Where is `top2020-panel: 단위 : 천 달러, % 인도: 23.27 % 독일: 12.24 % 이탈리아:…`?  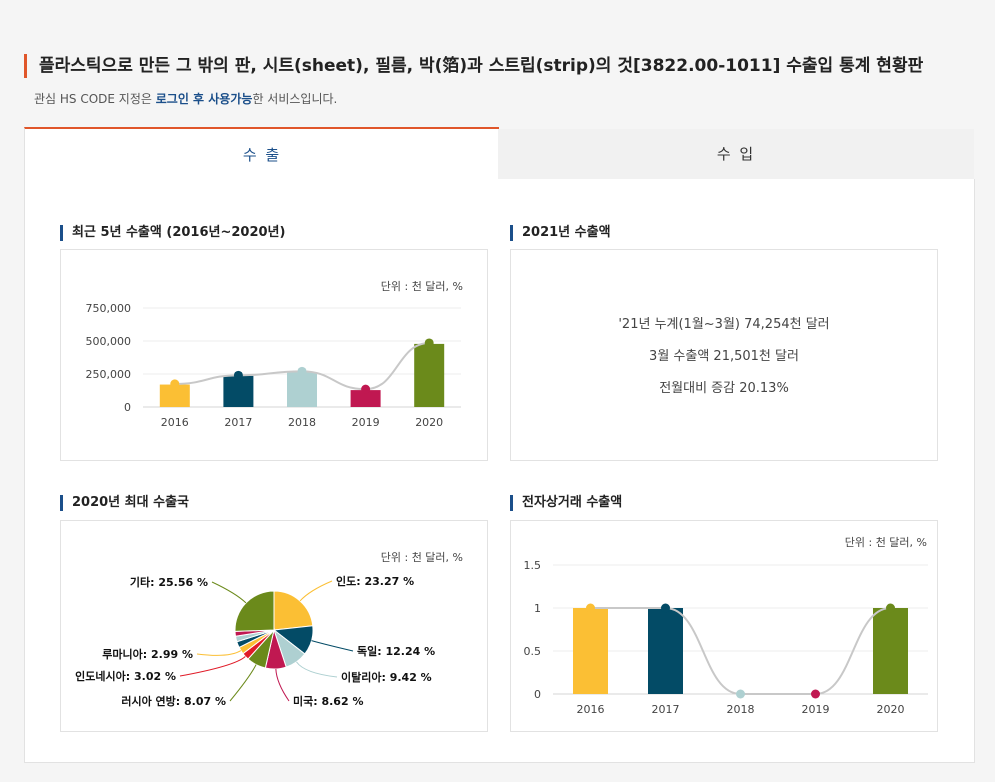
top2020-panel: 단위 : 천 달러, % 인도: 23.27 % 독일: 12.24 % 이탈리아:… is located at coordinates (274, 626).